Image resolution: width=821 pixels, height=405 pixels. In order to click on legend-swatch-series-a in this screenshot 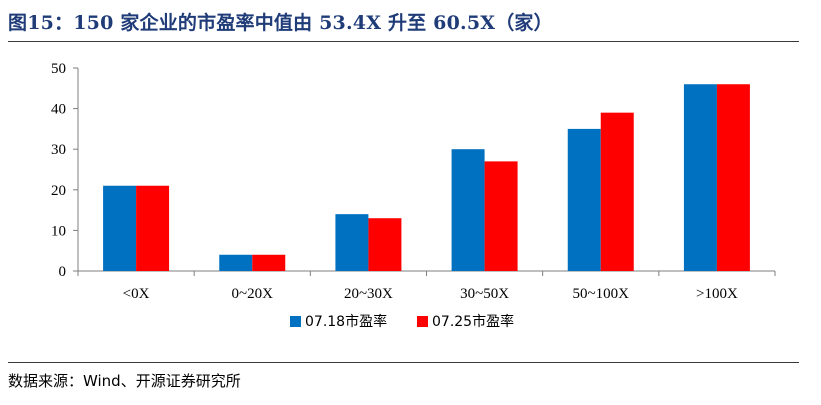, I will do `click(295, 321)`.